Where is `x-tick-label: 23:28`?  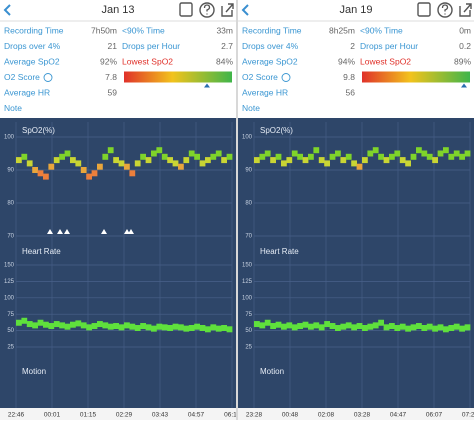
x-tick-label: 23:28 is located at coordinates (254, 415).